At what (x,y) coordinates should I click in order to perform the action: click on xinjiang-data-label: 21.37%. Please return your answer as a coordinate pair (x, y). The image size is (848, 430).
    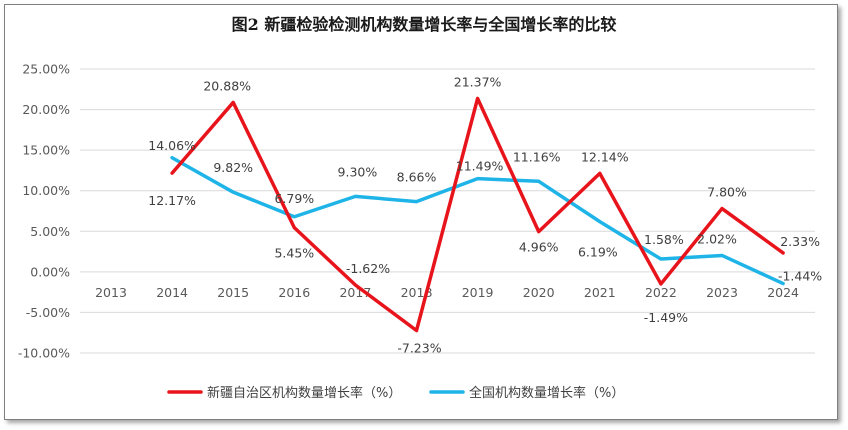
    Looking at the image, I should click on (478, 81).